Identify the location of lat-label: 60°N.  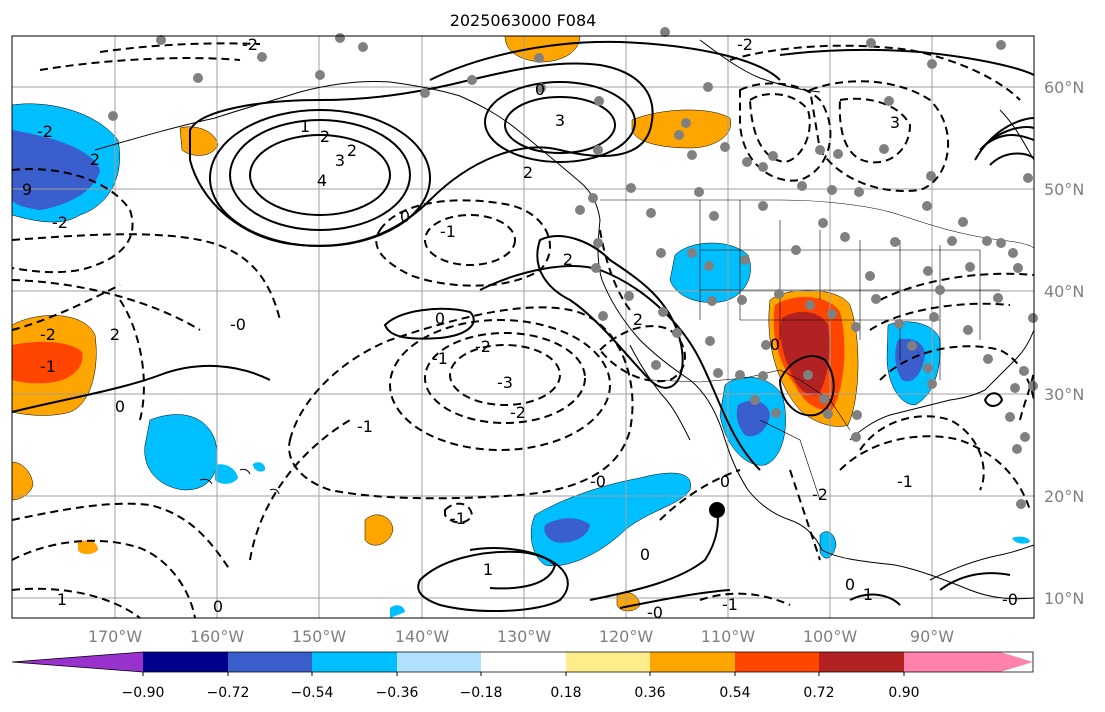
(1064, 87).